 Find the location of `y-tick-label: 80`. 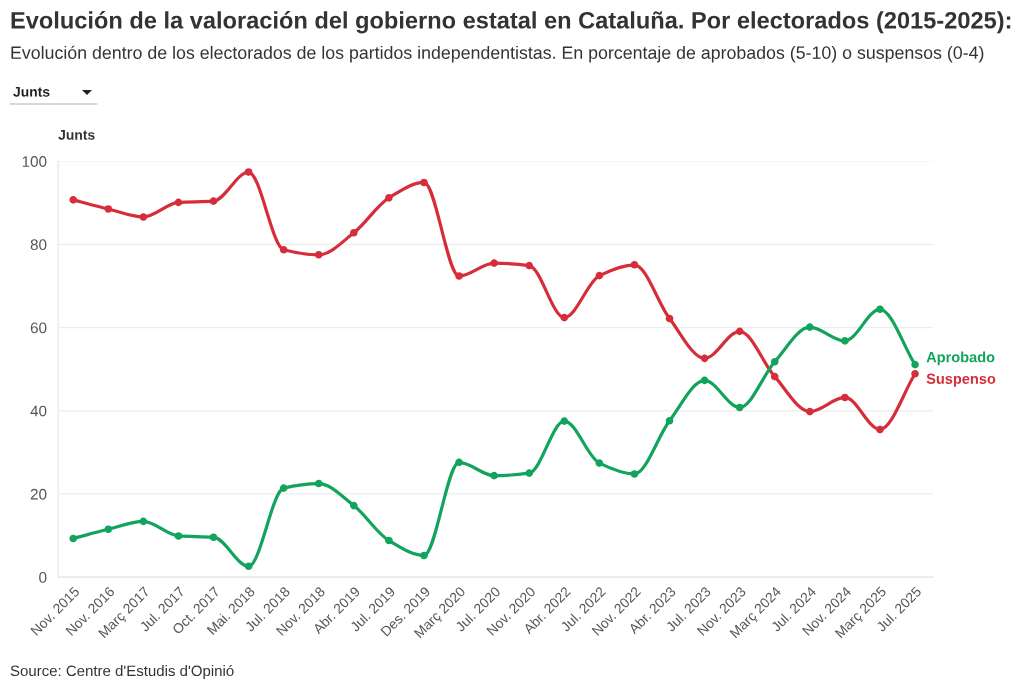

y-tick-label: 80 is located at coordinates (38, 245).